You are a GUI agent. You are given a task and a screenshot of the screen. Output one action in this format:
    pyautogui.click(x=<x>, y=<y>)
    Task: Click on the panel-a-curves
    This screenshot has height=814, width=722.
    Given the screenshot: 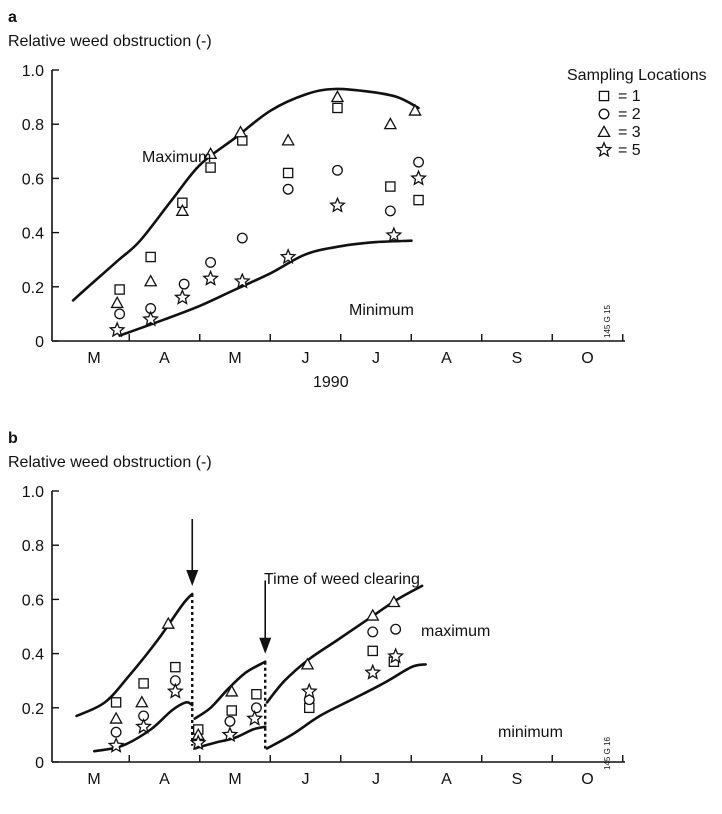 What is the action you would take?
    pyautogui.click(x=245, y=212)
    